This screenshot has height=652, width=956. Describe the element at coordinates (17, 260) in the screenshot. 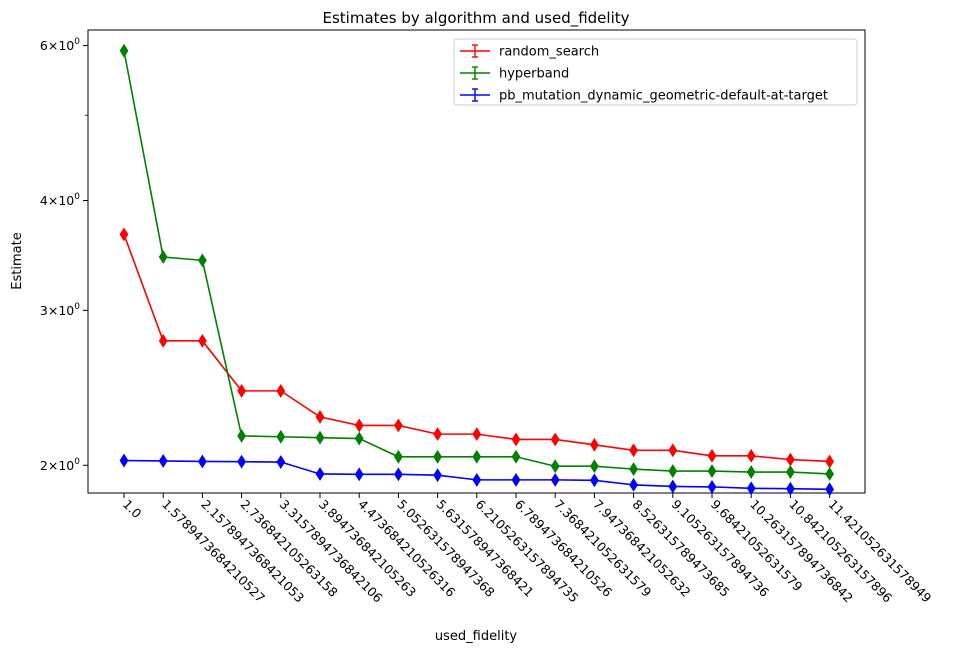

I see `y-axis-label: Estimate` at that location.